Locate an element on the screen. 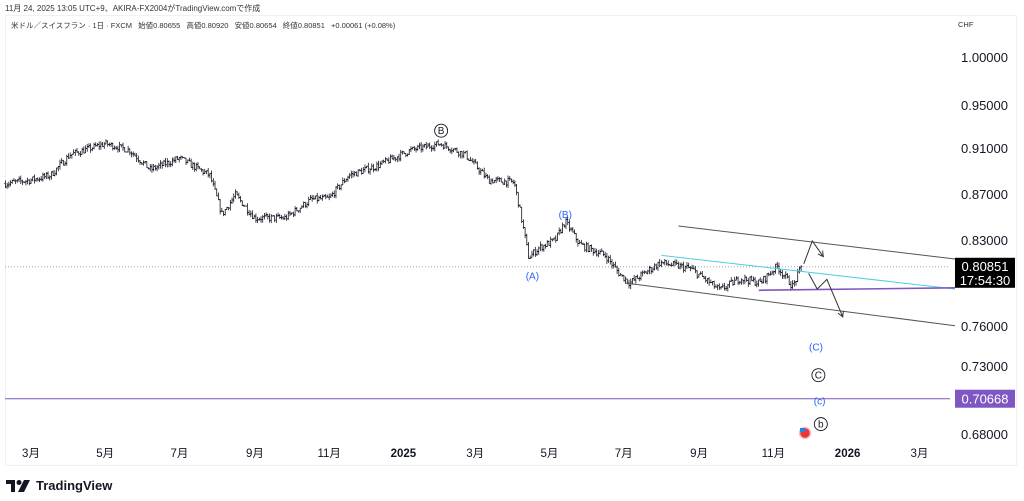 The width and height of the screenshot is (1024, 501). up-scenario is located at coordinates (813, 251).